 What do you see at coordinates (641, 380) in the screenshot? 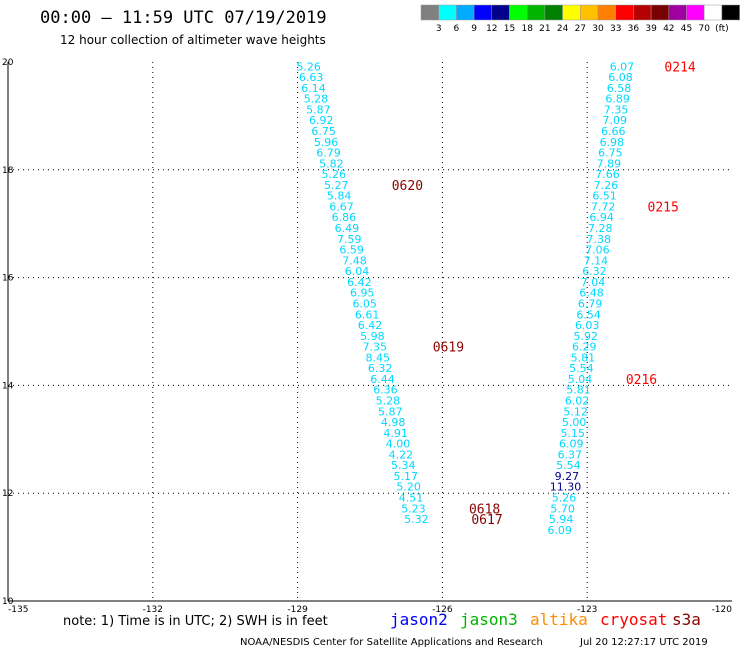
I see `pass-time-label: 0216` at bounding box center [641, 380].